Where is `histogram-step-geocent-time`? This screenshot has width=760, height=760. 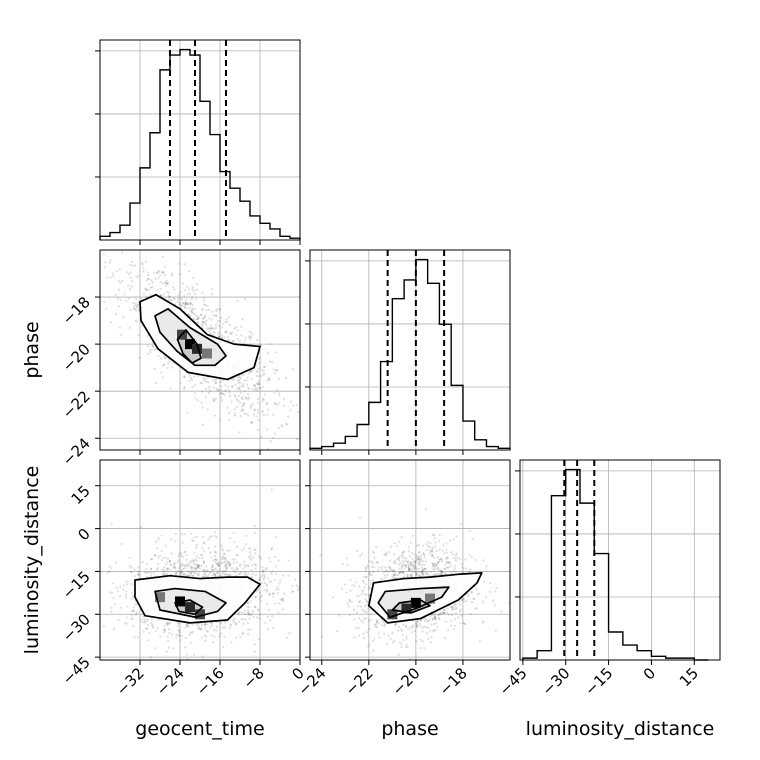 histogram-step-geocent-time is located at coordinates (200, 144).